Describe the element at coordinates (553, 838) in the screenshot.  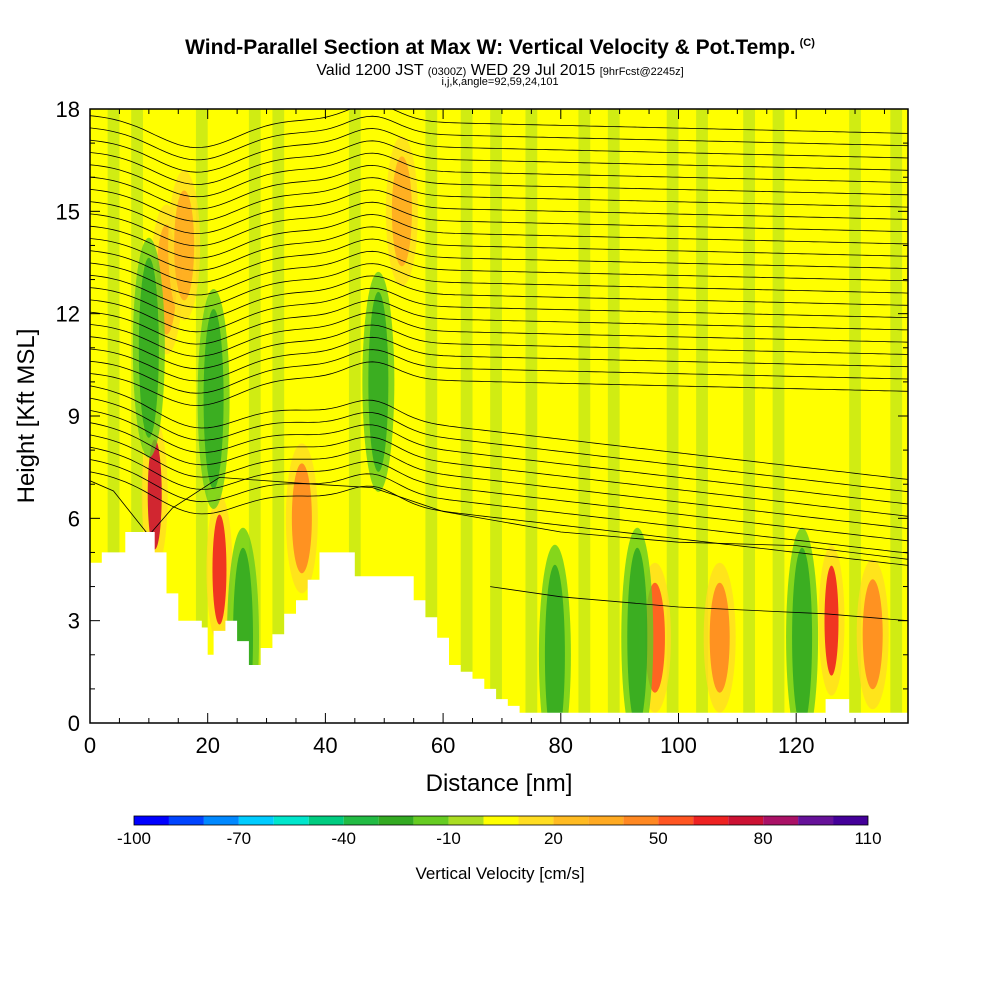
I see `colorbar-label: 20` at that location.